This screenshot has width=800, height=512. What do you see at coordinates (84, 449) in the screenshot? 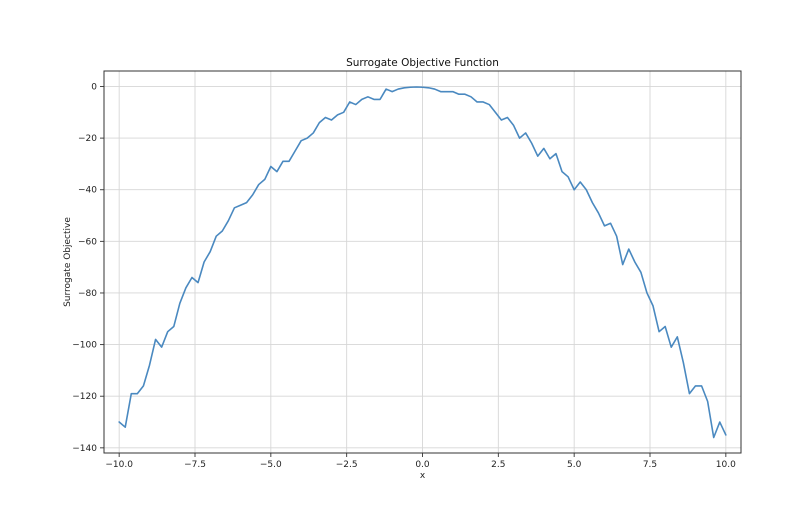
I see `y-tick-label: −140` at bounding box center [84, 449].